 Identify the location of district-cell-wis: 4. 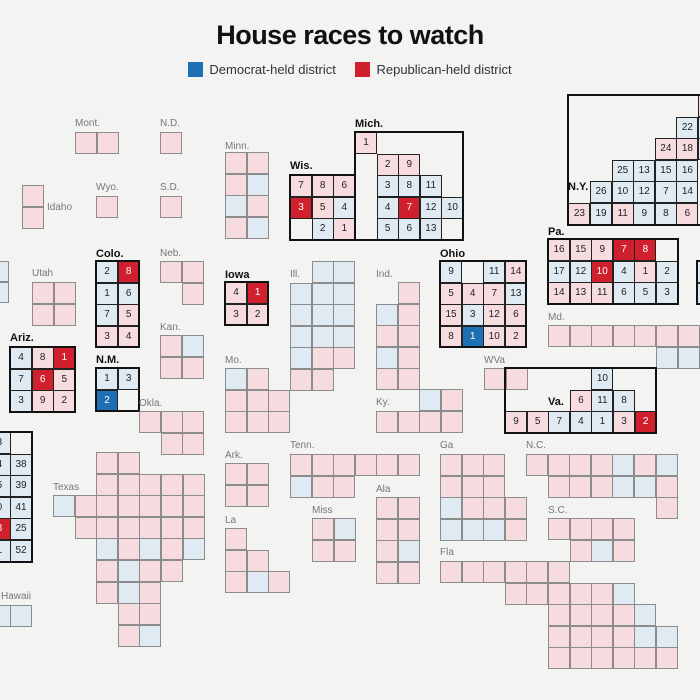
(344, 207).